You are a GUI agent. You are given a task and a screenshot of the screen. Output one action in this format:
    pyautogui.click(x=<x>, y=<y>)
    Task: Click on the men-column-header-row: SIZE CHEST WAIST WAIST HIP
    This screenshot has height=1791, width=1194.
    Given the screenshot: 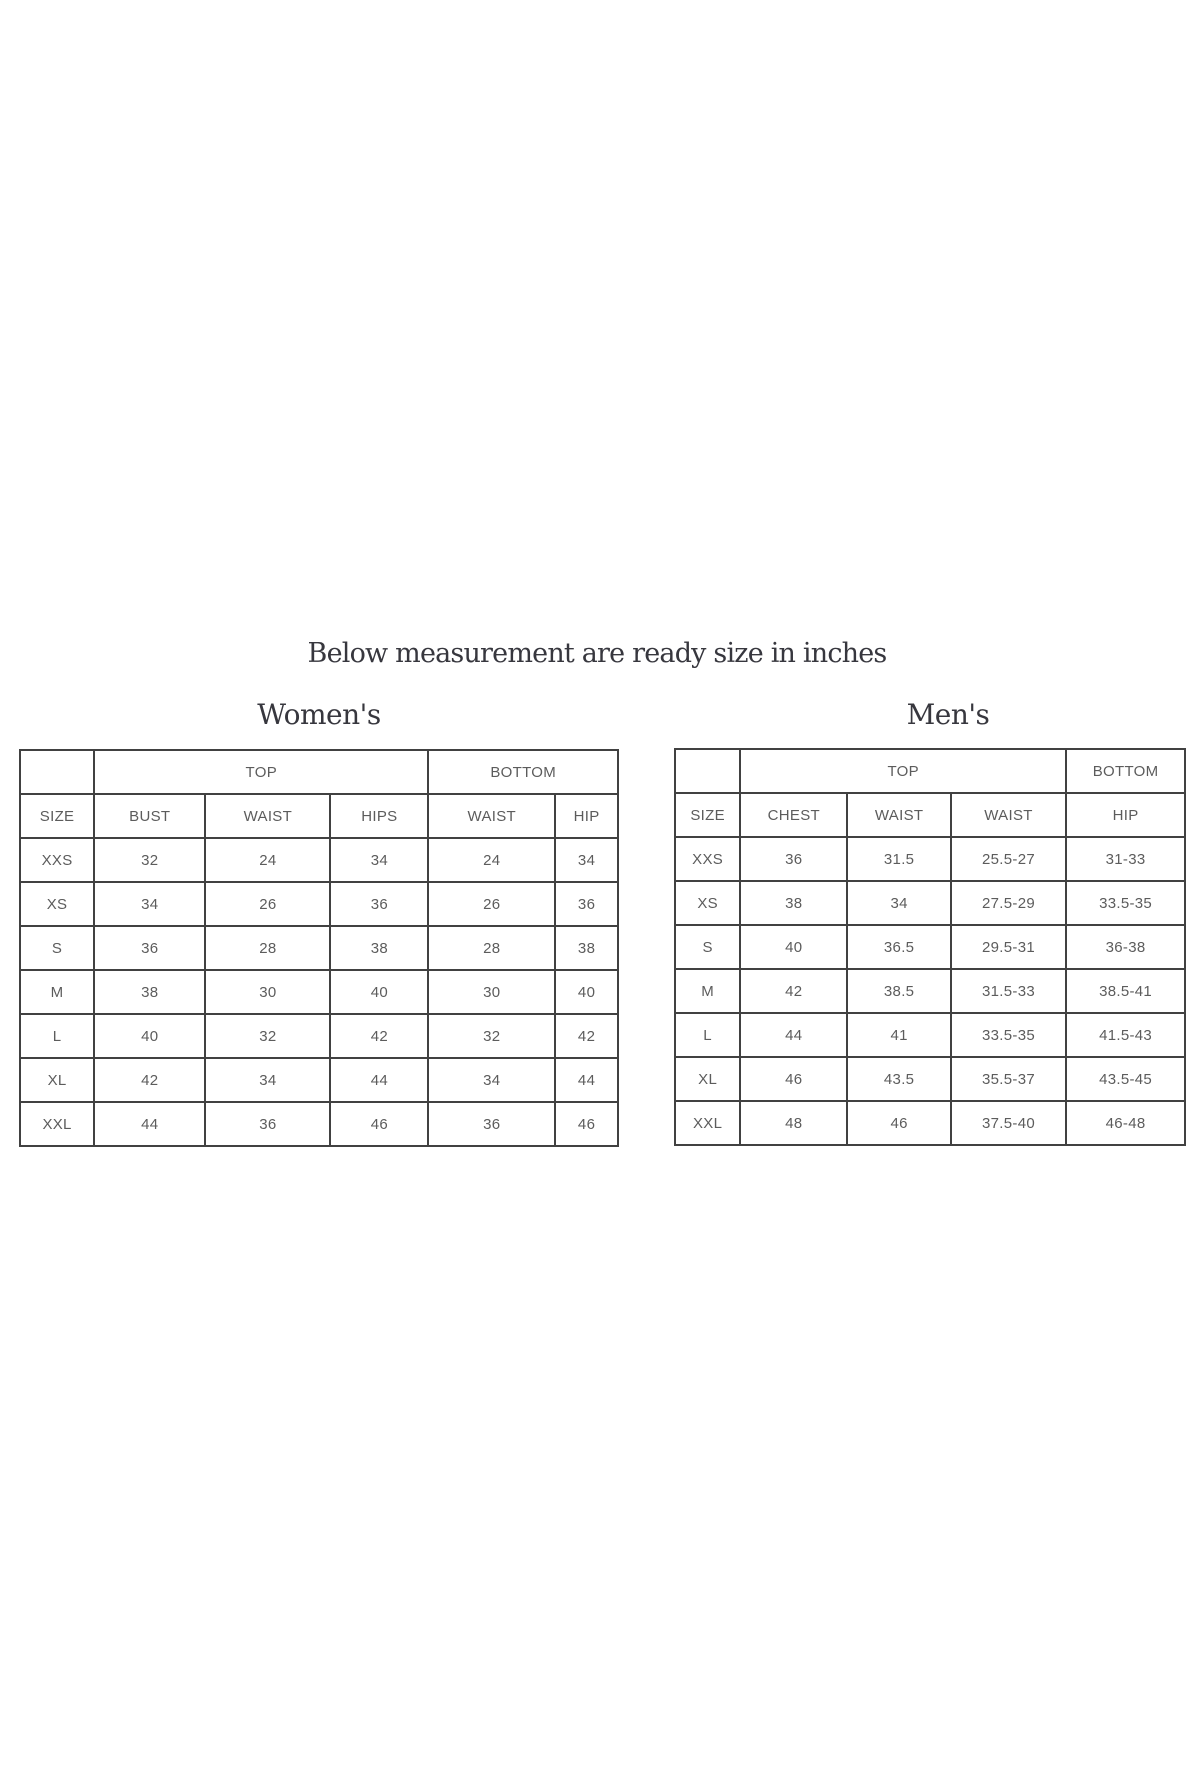 What is the action you would take?
    pyautogui.click(x=929, y=815)
    